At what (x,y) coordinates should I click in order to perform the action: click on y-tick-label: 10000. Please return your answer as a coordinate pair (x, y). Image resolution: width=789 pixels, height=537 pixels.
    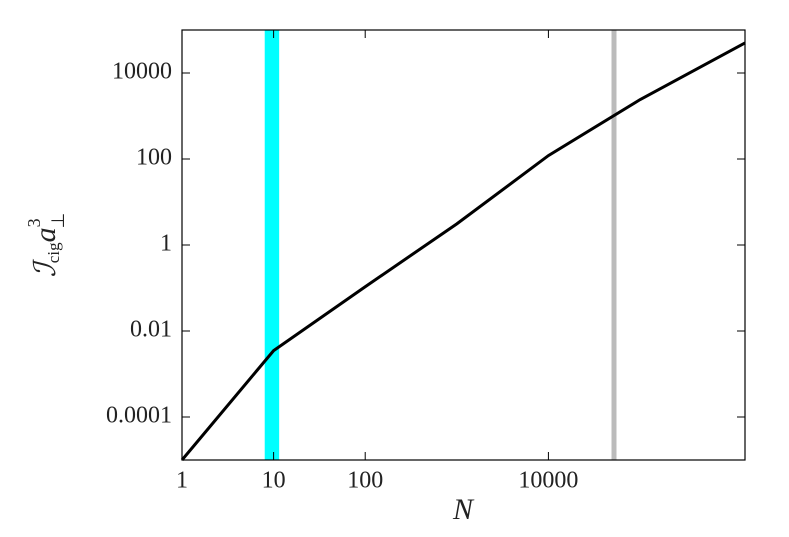
    Looking at the image, I should click on (142, 72).